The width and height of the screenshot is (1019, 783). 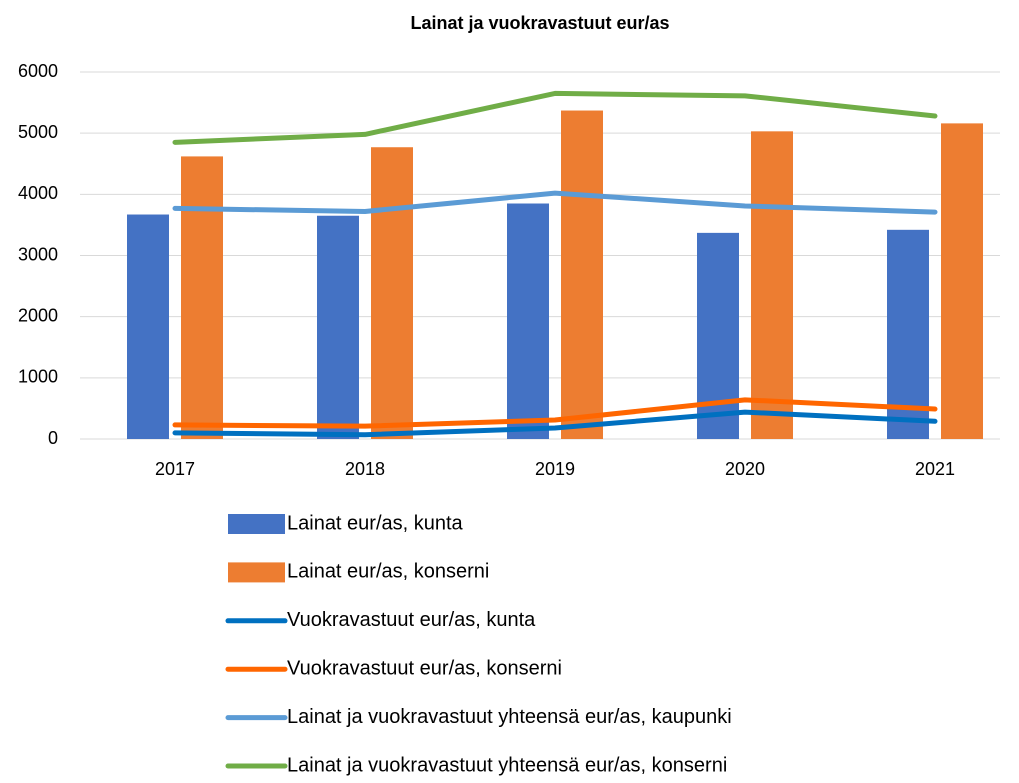 What do you see at coordinates (38, 254) in the screenshot?
I see `y-tick-label: 3000` at bounding box center [38, 254].